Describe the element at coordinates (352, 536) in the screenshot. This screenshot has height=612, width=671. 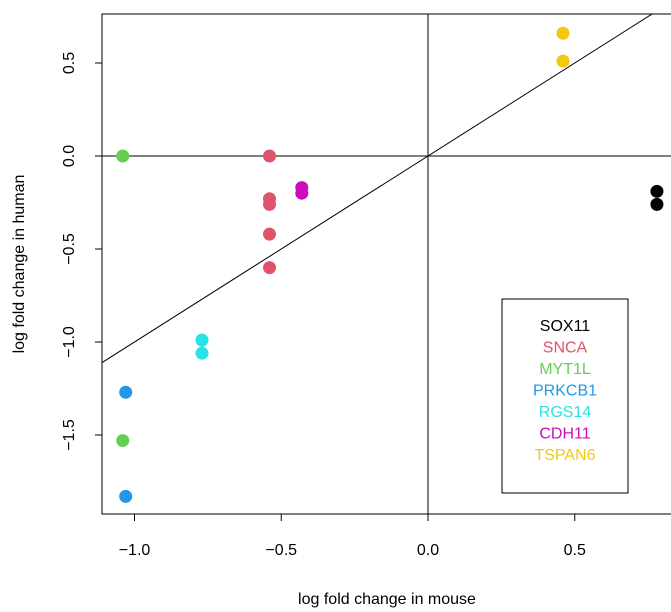
I see `x-axis: −1.0 −0.5 0.0 0.5` at that location.